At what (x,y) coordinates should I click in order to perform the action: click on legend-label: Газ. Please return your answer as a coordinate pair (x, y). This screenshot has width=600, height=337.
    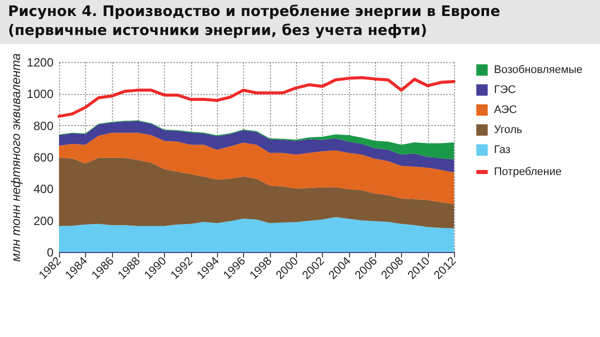
    Looking at the image, I should click on (502, 150).